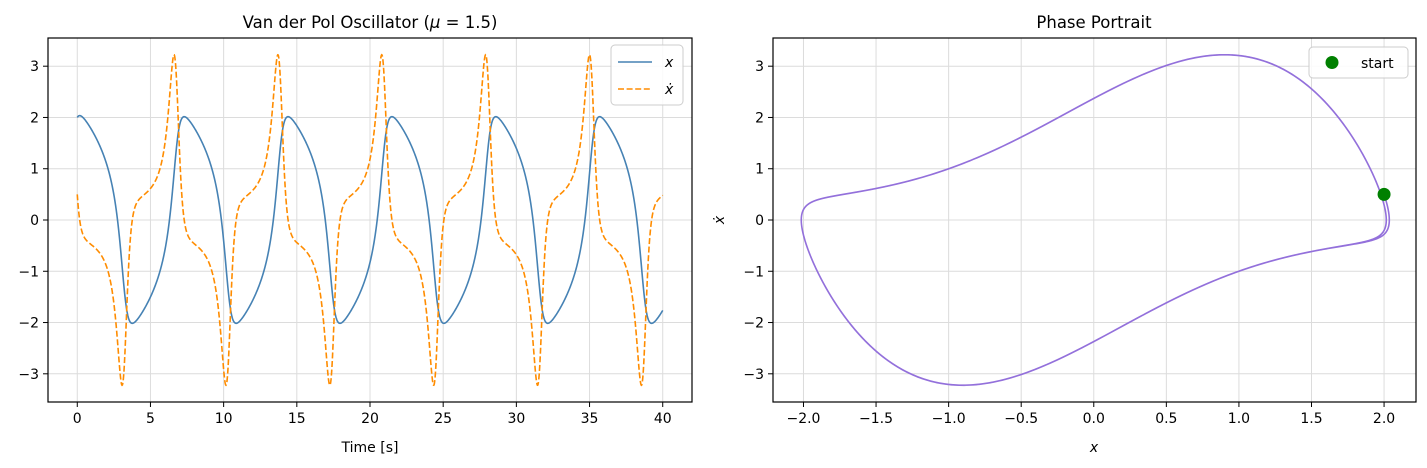  Describe the element at coordinates (1384, 419) in the screenshot. I see `x-tick-label: 2.0` at that location.